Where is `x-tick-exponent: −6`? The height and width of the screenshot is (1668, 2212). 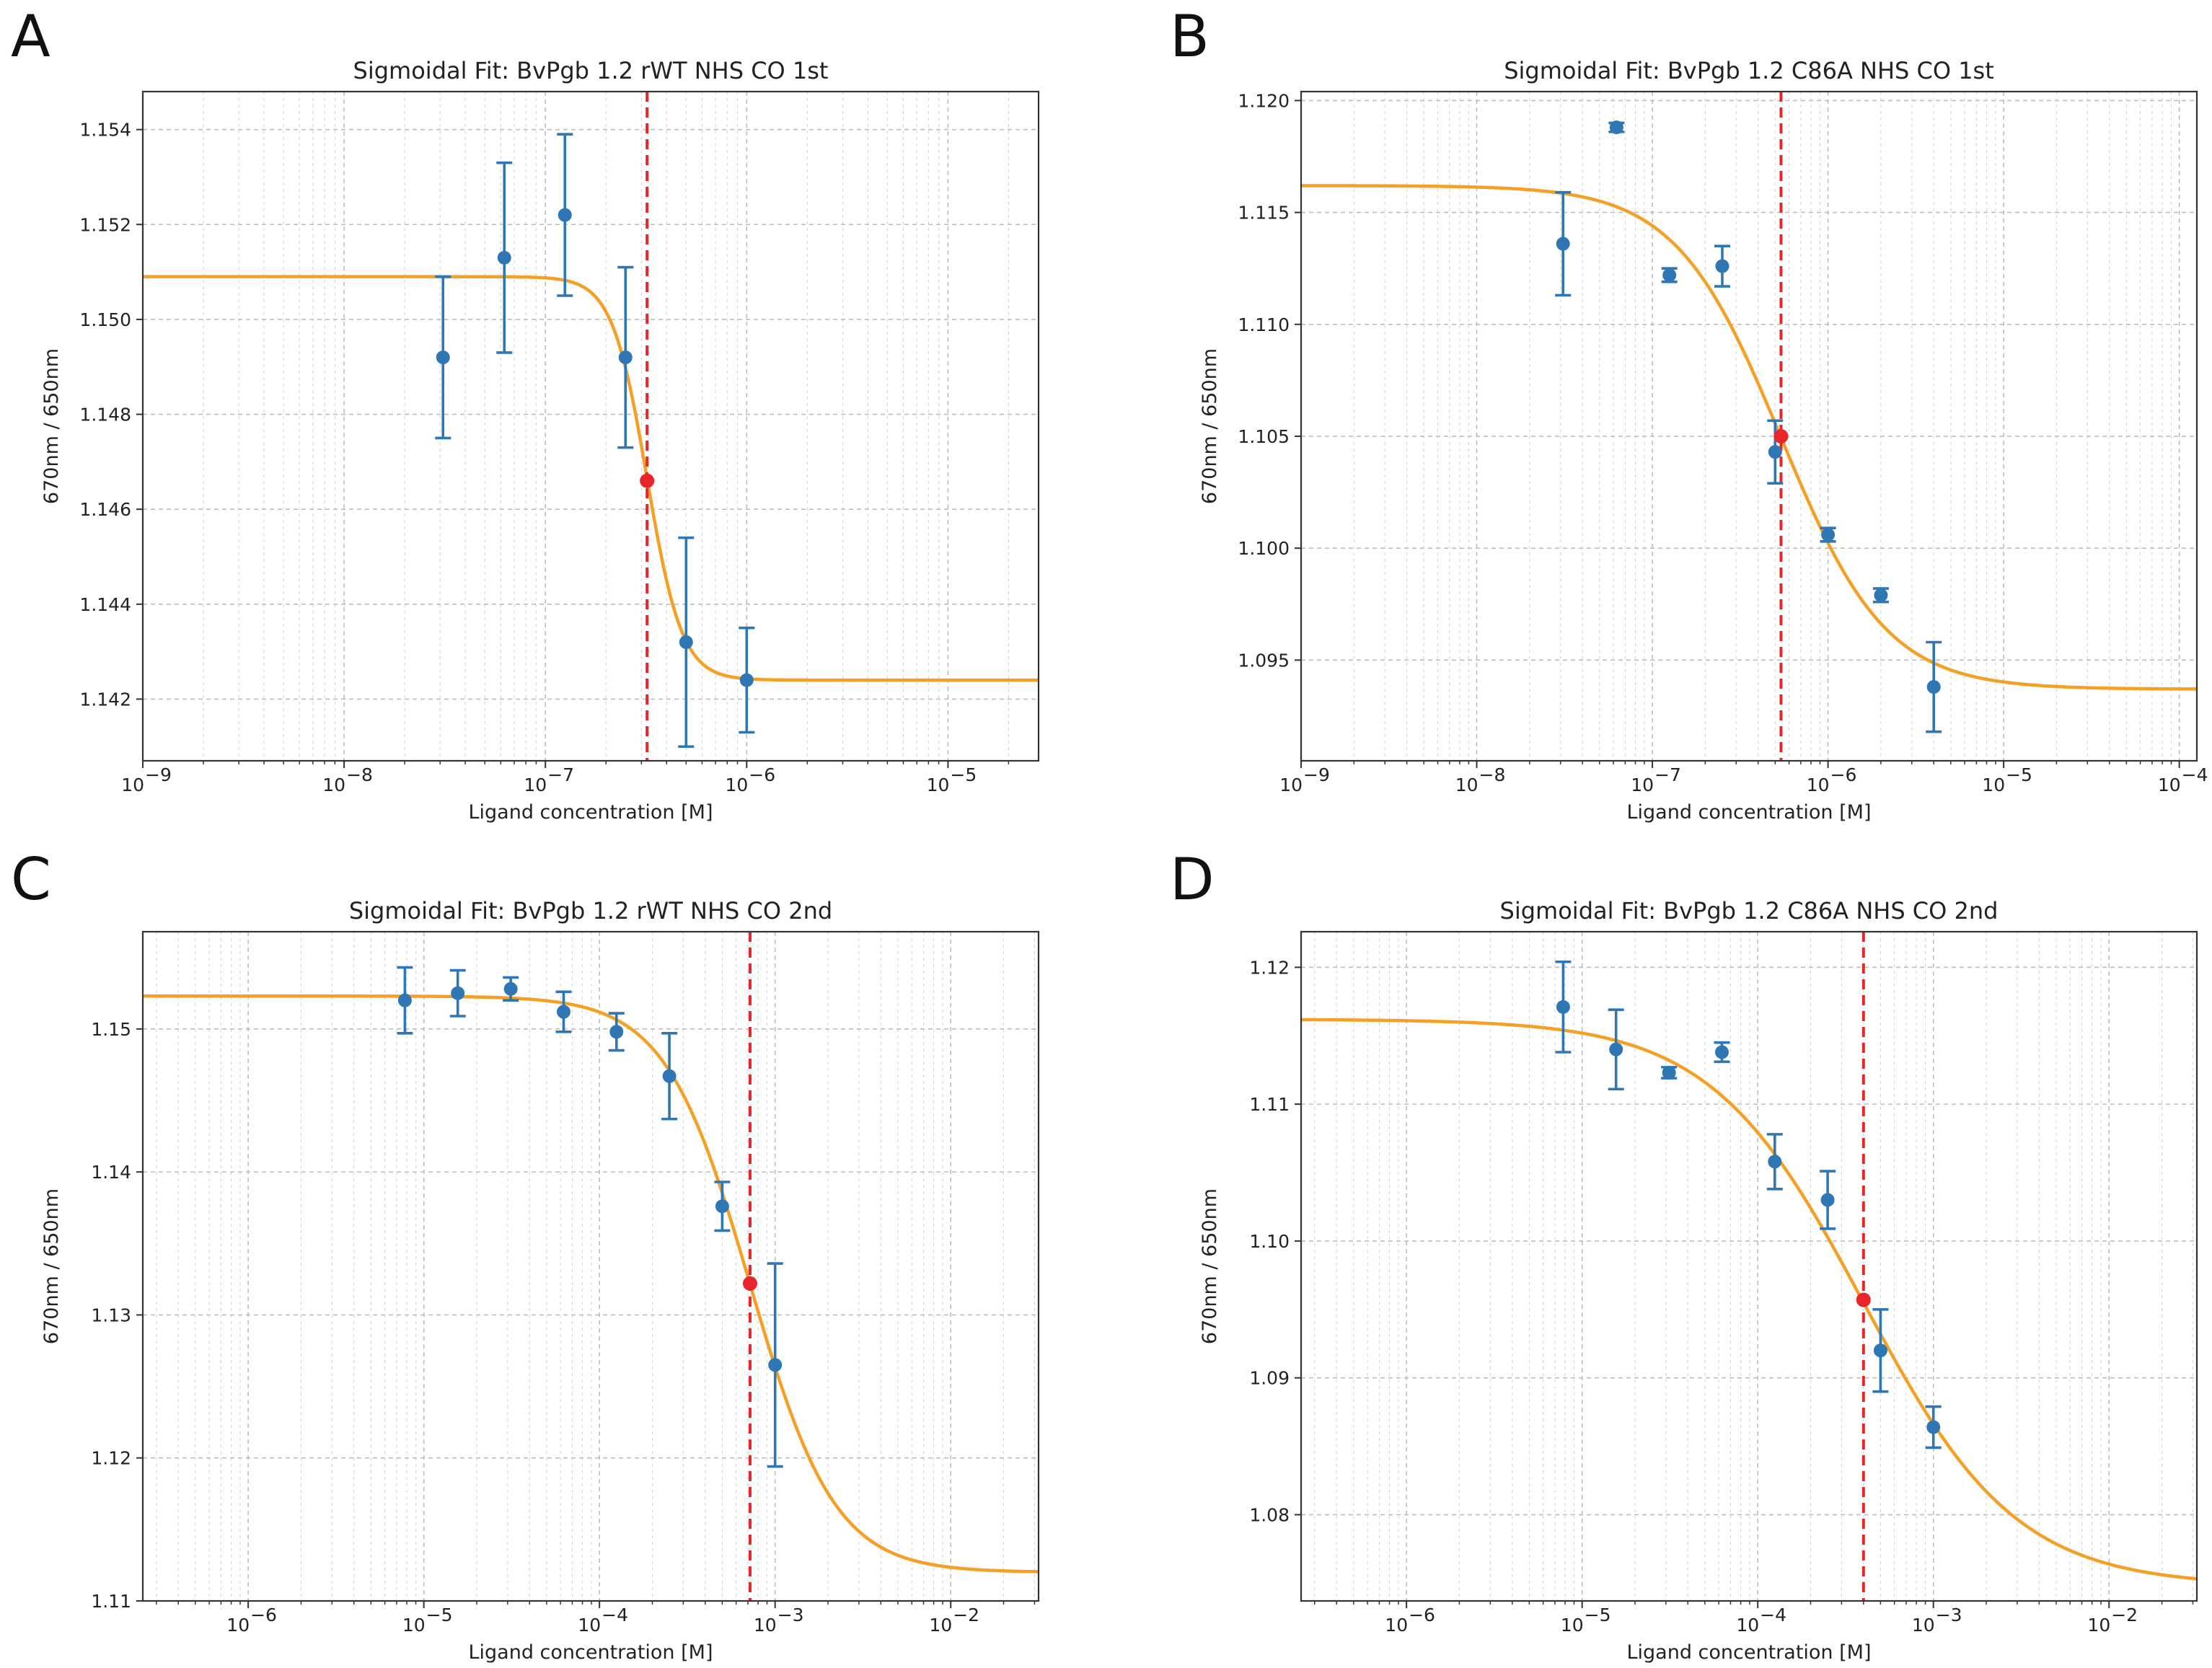 x-tick-exponent: −6 is located at coordinates (263, 1615).